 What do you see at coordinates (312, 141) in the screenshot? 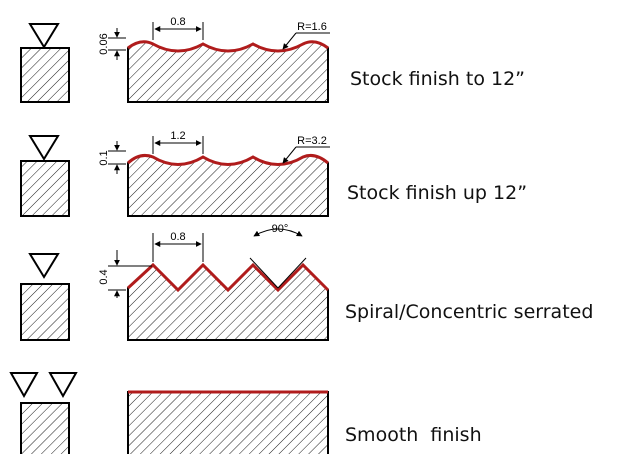
I see `radius-label: R=3.2` at bounding box center [312, 141].